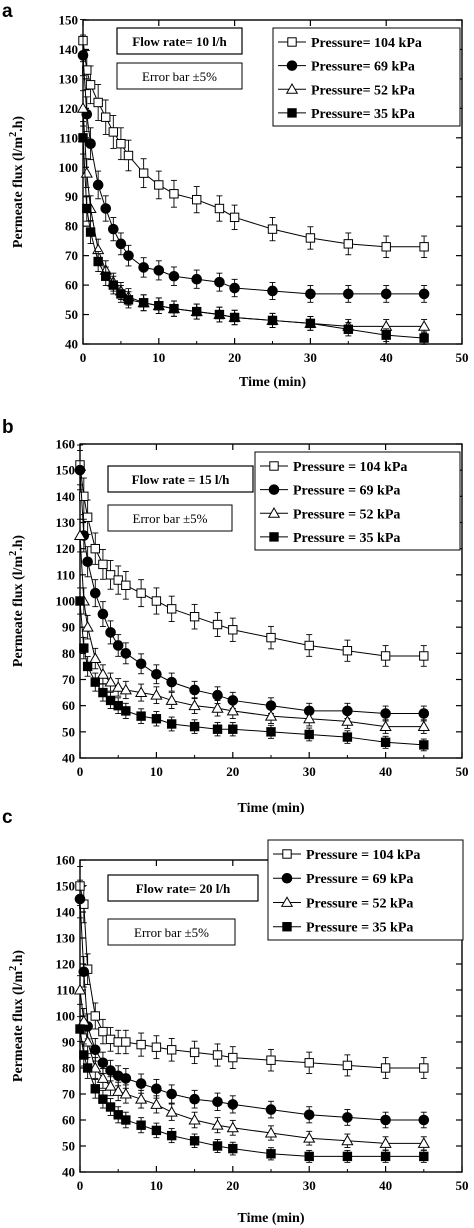 Image resolution: width=474 pixels, height=1228 pixels. Describe the element at coordinates (179, 41) in the screenshot. I see `flow-rate-label: Flow rate= 10 l/h` at that location.